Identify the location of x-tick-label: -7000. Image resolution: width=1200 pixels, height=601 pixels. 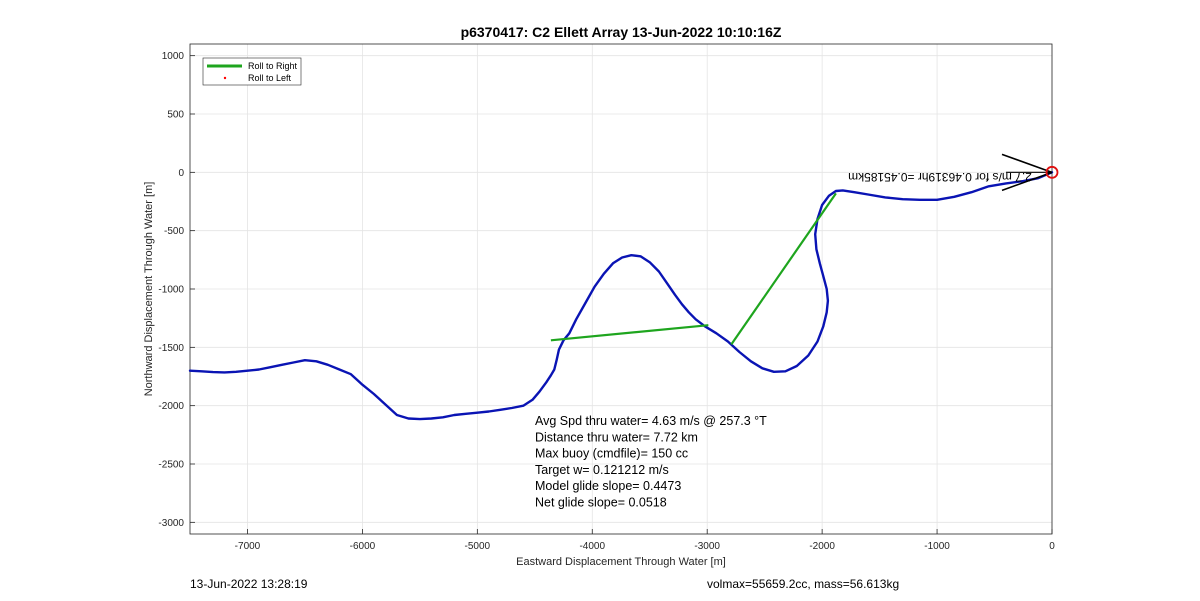
(248, 546).